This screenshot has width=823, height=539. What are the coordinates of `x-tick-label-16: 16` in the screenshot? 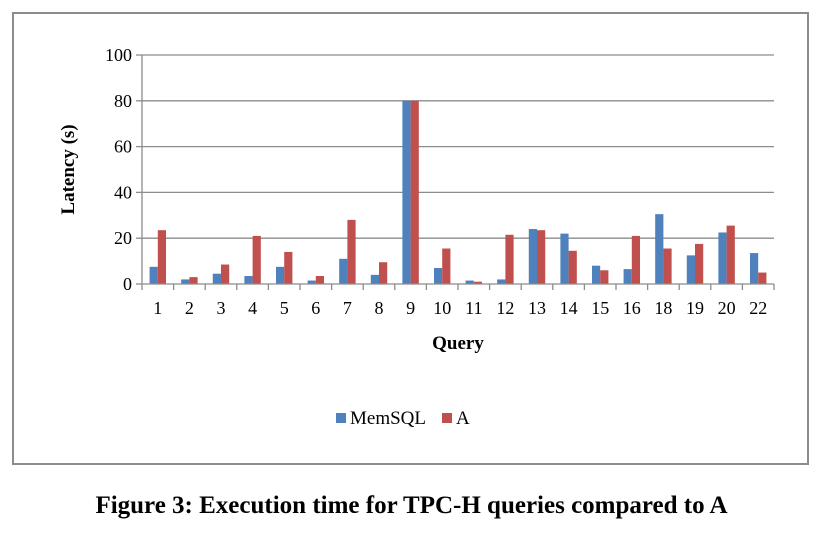 It's located at (632, 308).